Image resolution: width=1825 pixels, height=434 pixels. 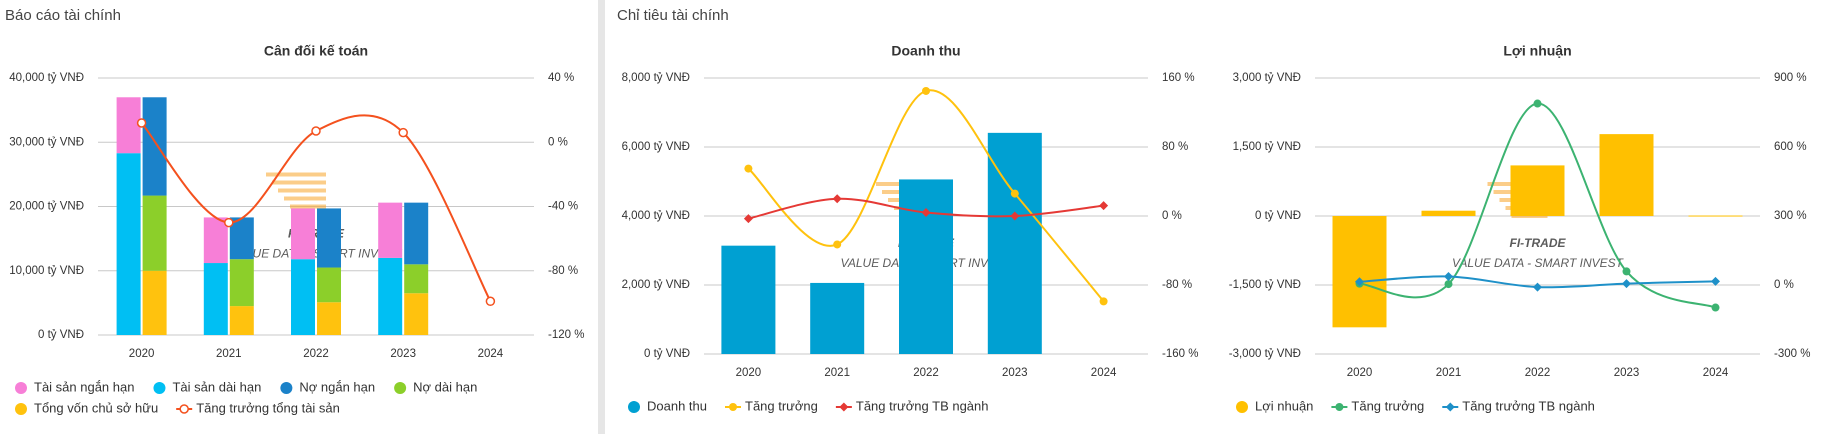 I want to click on chart-title: Cân đối kế toán, so click(x=316, y=51).